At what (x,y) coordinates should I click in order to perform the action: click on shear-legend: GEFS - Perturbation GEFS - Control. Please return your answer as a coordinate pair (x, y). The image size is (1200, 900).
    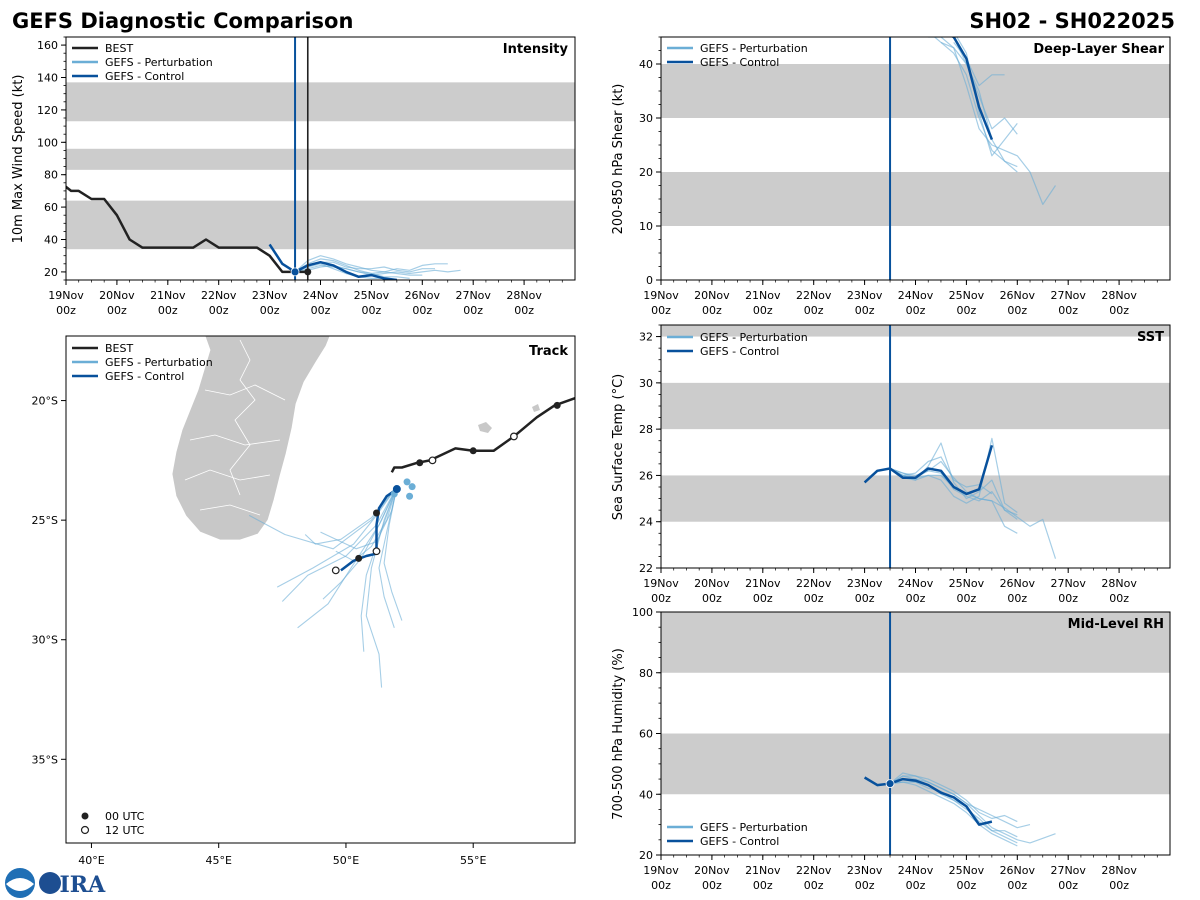
    Looking at the image, I should click on (737, 55).